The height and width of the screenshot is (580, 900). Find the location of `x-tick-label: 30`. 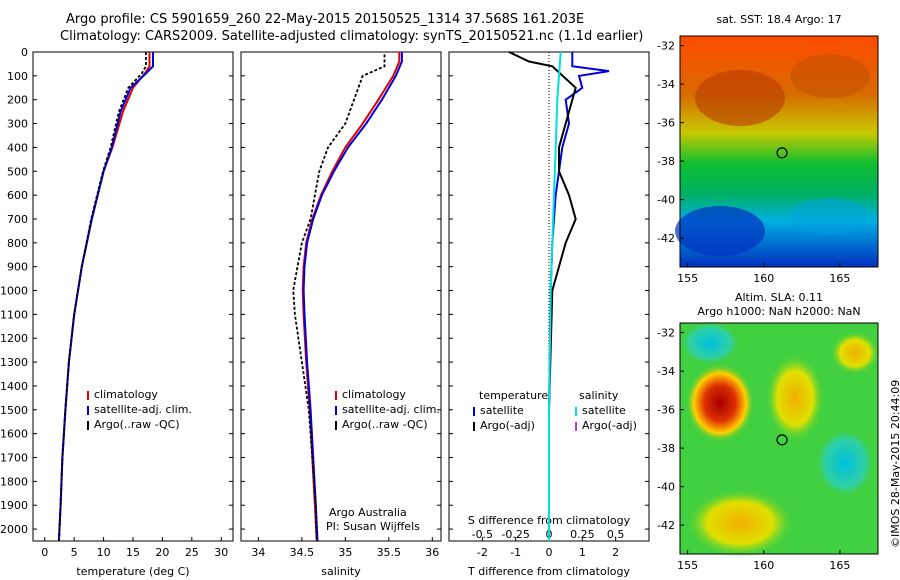

x-tick-label: 30 is located at coordinates (221, 552).